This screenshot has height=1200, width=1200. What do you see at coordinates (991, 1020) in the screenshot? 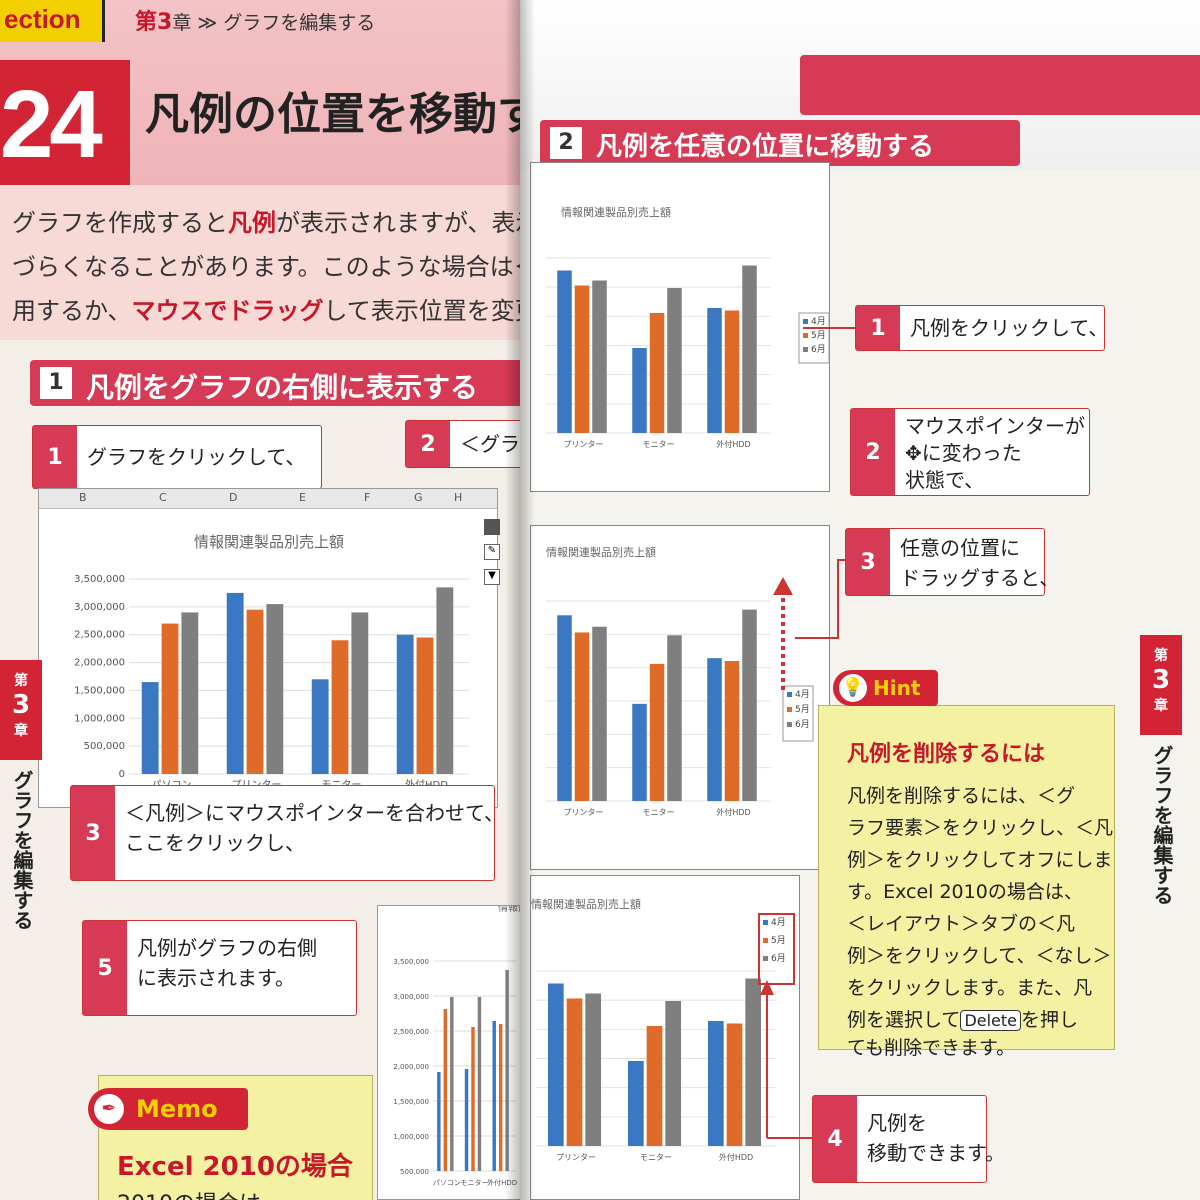
I see `delete-key: Delete` at bounding box center [991, 1020].